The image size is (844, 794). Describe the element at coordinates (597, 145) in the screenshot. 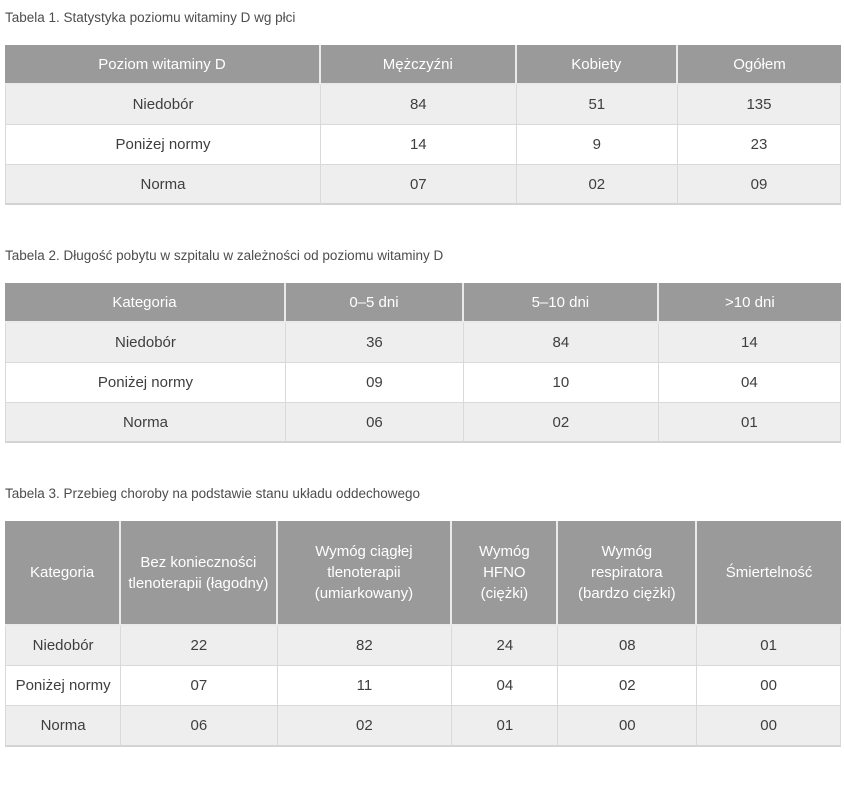

I see `cell: 9` at that location.